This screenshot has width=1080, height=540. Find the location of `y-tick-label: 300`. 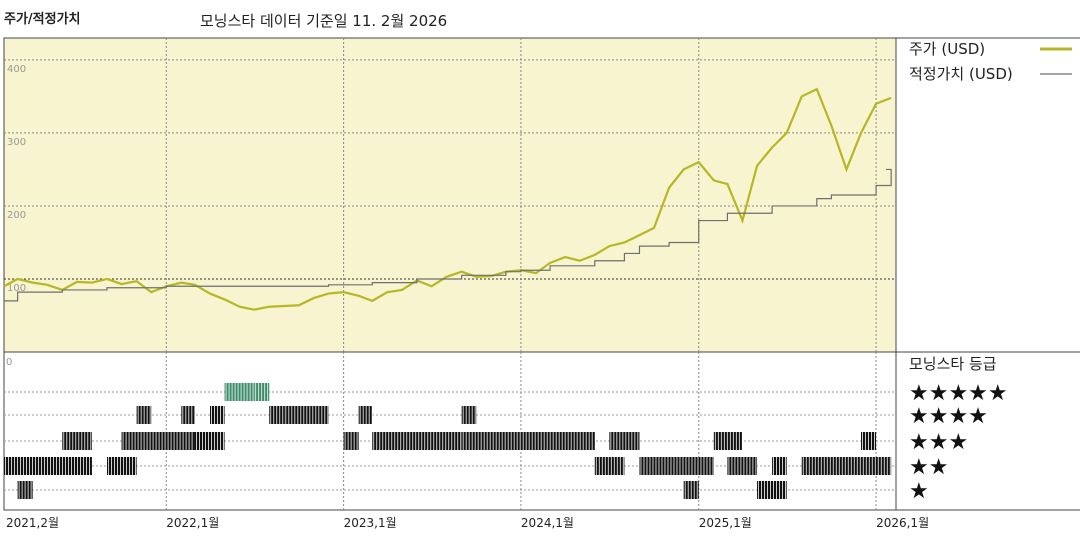

y-tick-label: 300 is located at coordinates (16, 142).